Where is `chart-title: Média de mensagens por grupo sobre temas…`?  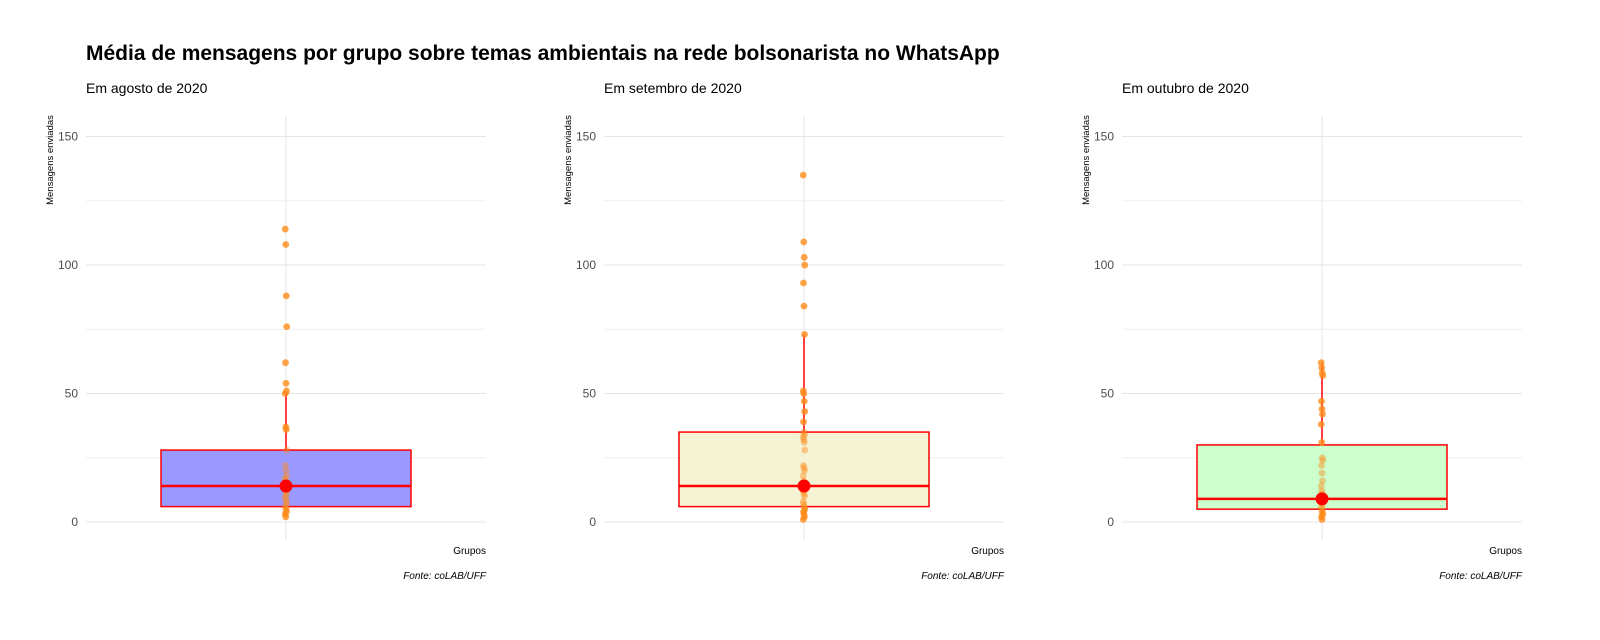 chart-title: Média de mensagens por grupo sobre temas… is located at coordinates (543, 53).